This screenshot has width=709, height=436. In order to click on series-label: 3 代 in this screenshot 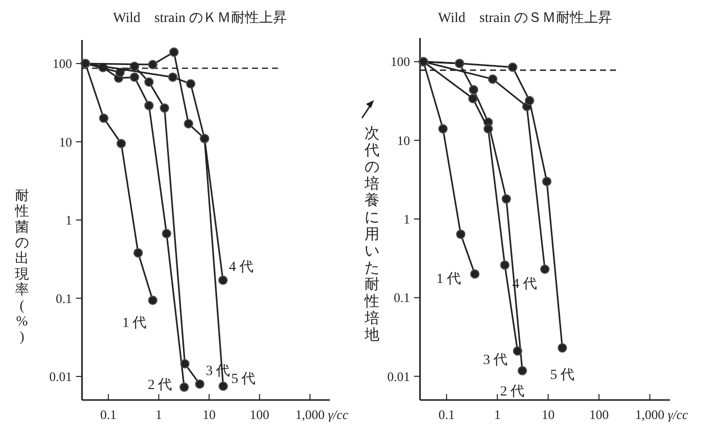, I will do `click(495, 360)`.